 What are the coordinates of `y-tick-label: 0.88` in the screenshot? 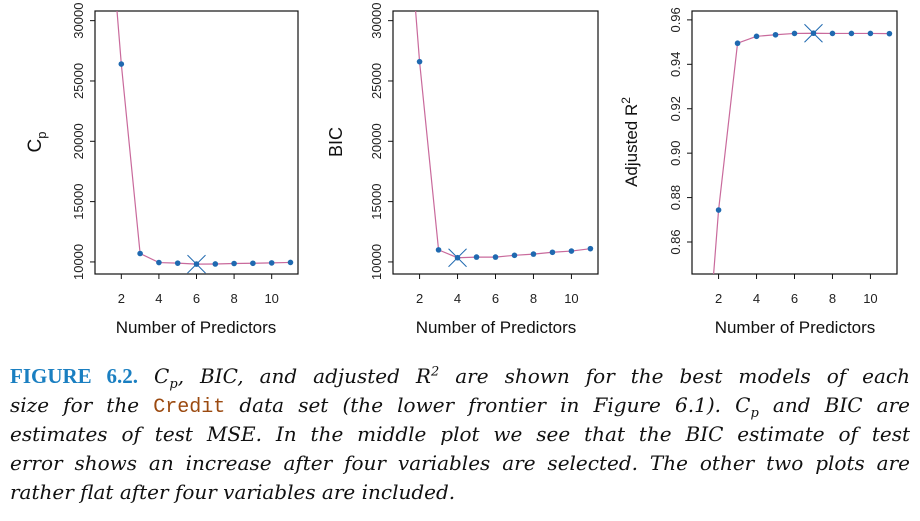 It's located at (675, 197).